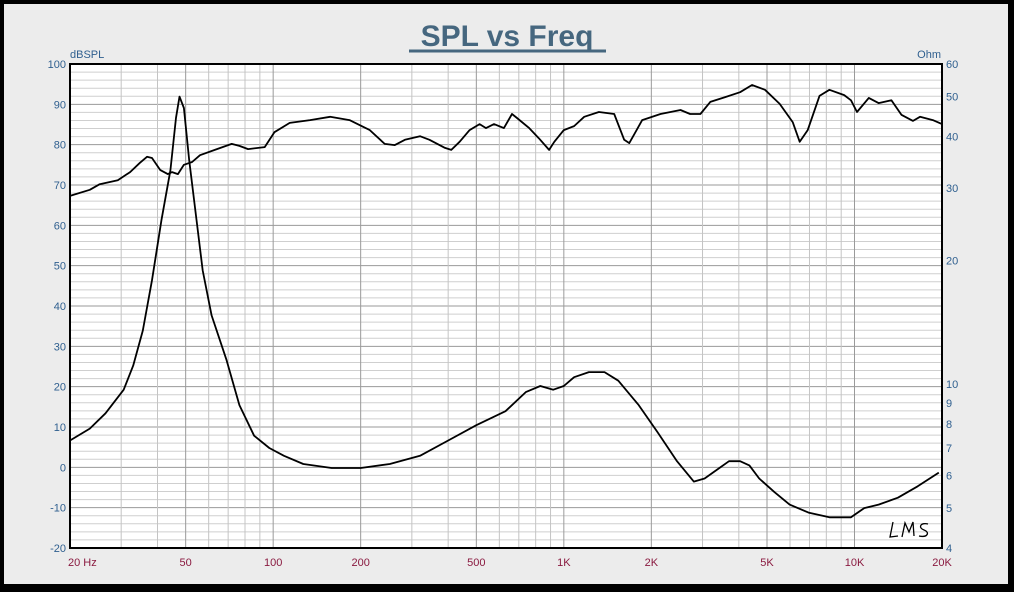 The width and height of the screenshot is (1014, 592). I want to click on left-tick-label: 10, so click(60, 428).